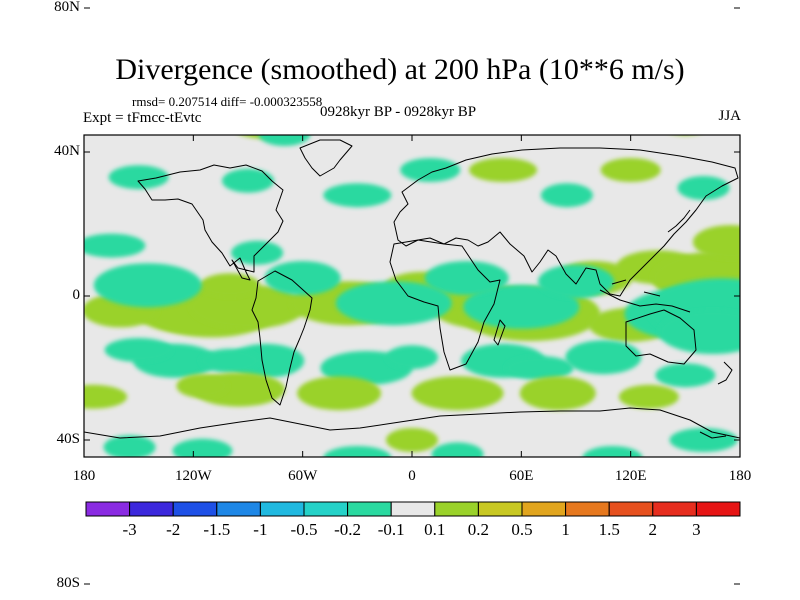 Image resolution: width=800 pixels, height=600 pixels. Describe the element at coordinates (478, 529) in the screenshot. I see `colorbar-level-label: 0.2` at that location.